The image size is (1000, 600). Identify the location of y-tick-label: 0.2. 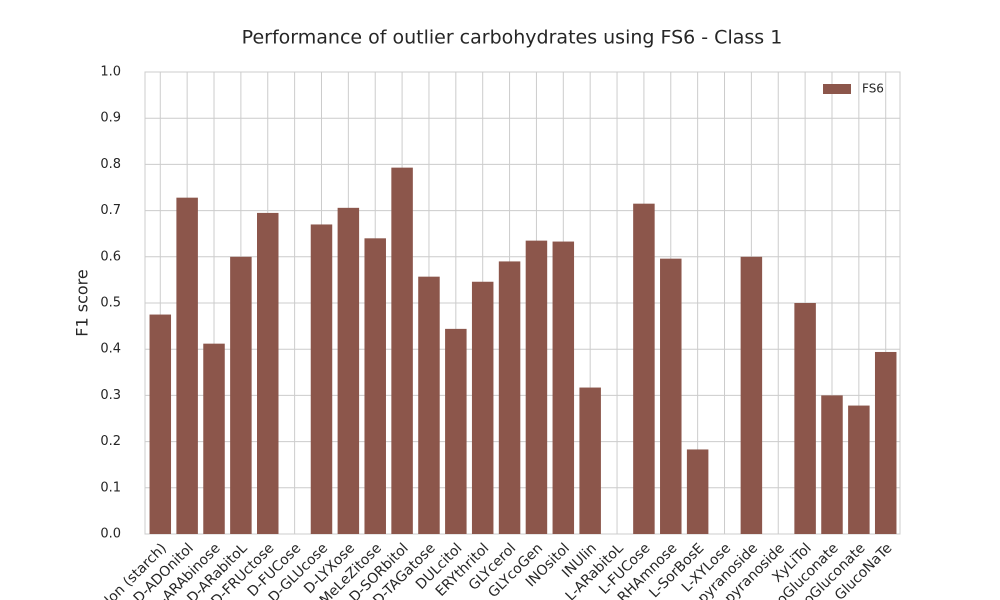
(110, 441).